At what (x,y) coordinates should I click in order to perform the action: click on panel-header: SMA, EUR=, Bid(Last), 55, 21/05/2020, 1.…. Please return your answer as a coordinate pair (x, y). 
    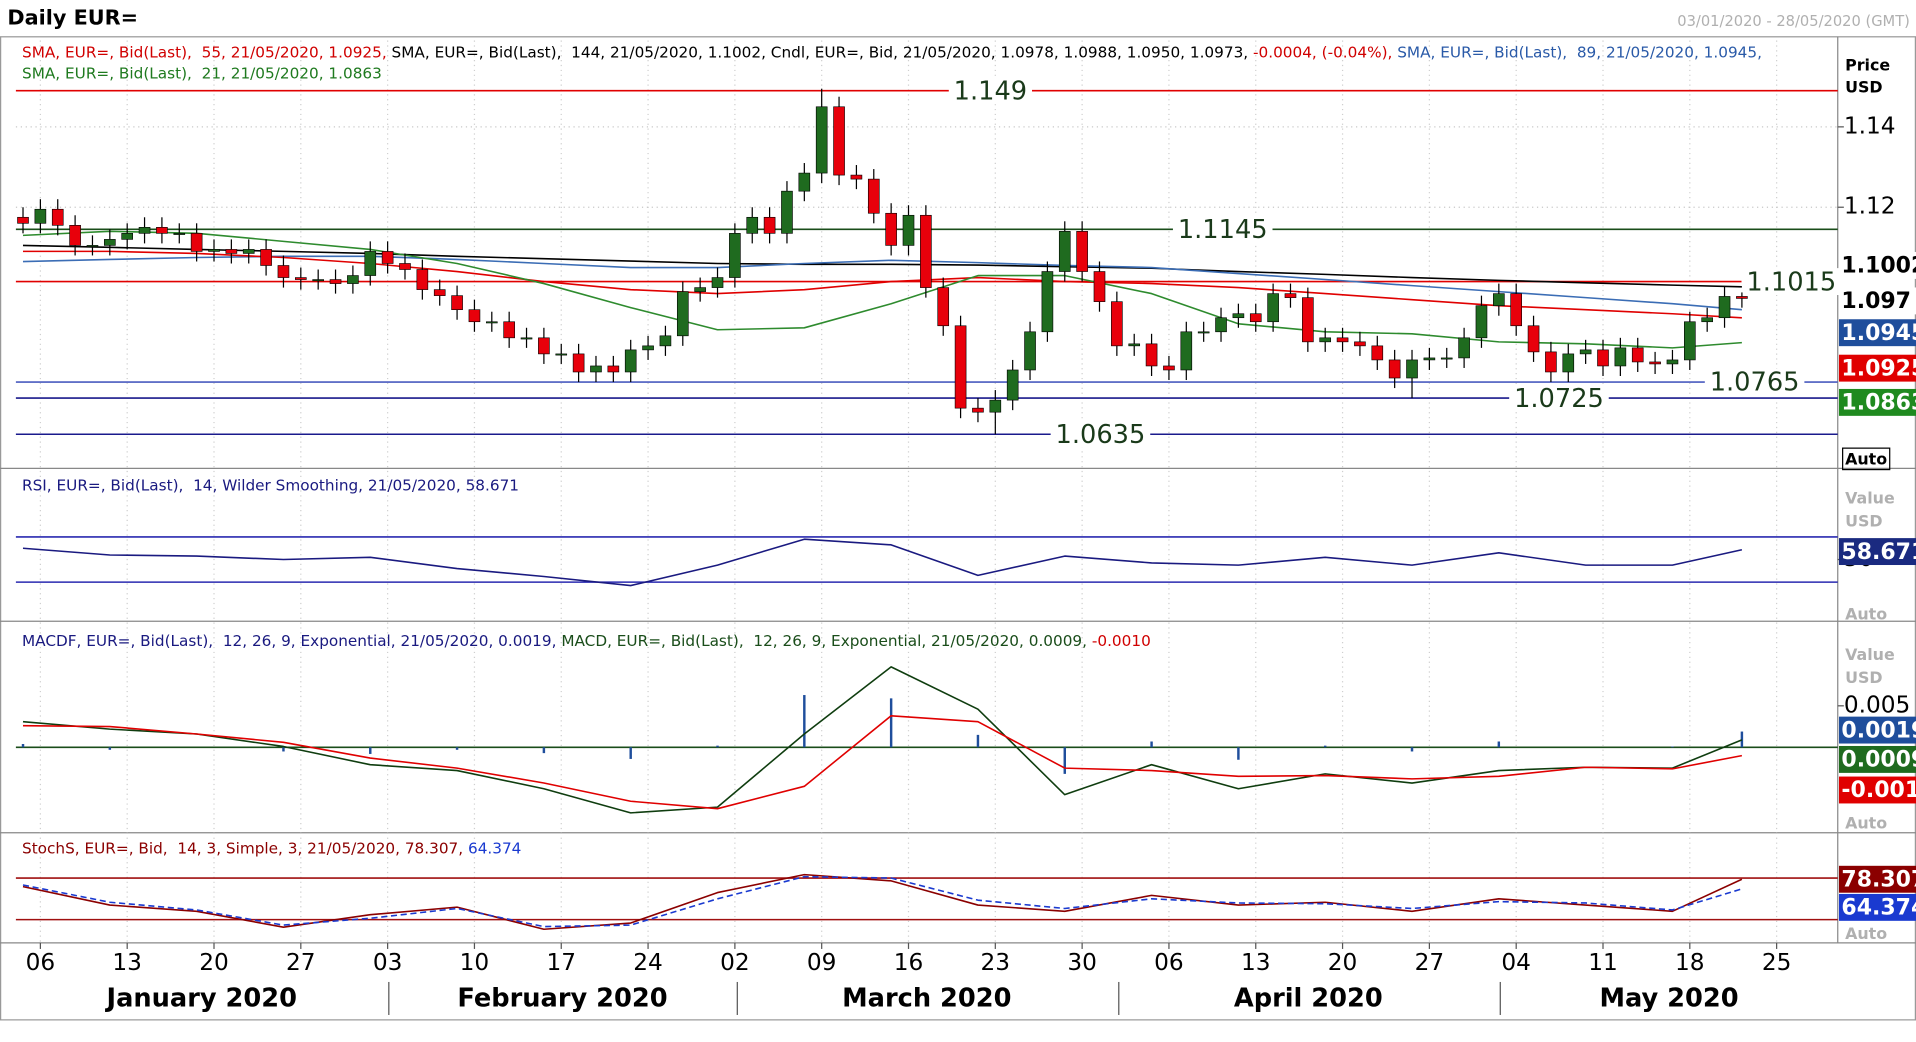
    Looking at the image, I should click on (892, 52).